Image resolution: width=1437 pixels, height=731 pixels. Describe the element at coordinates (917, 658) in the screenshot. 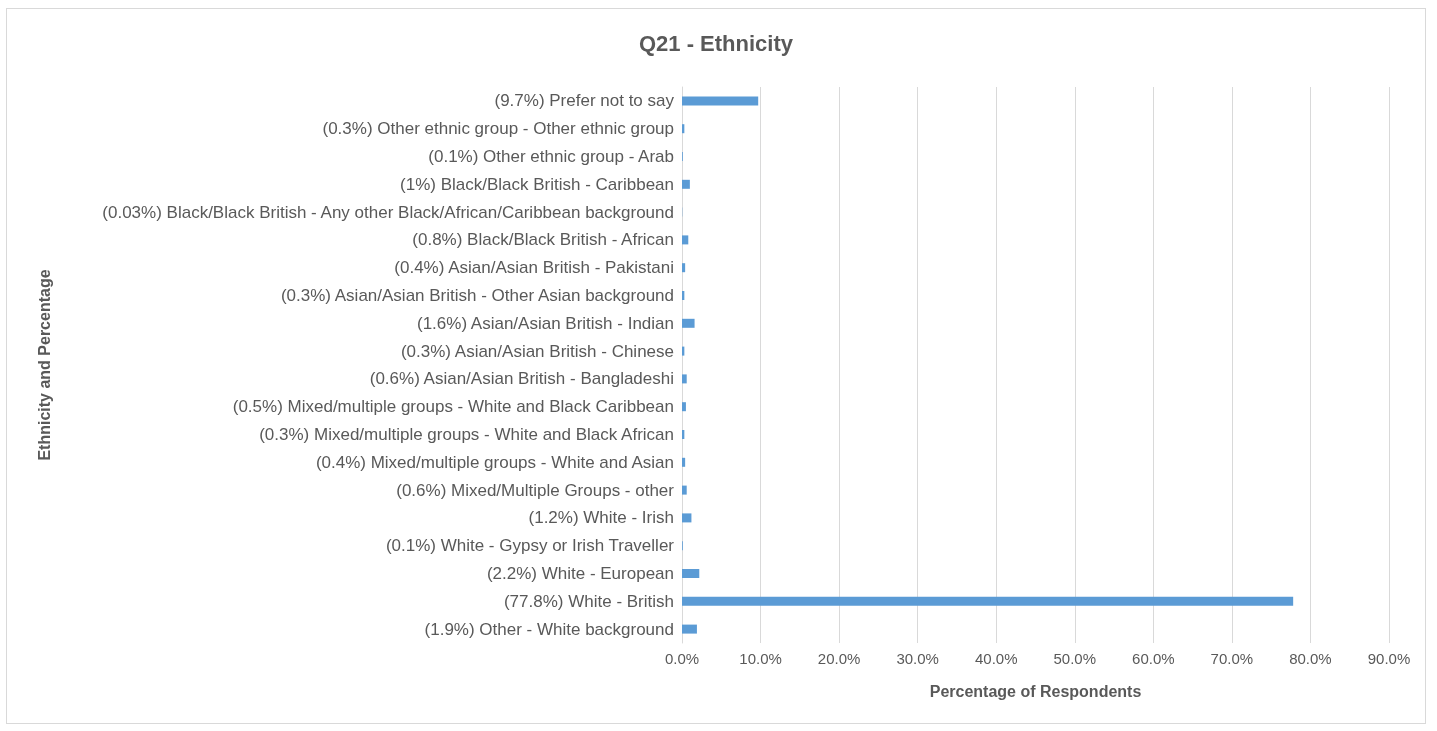

I see `x-tick-label: 30.0%` at that location.